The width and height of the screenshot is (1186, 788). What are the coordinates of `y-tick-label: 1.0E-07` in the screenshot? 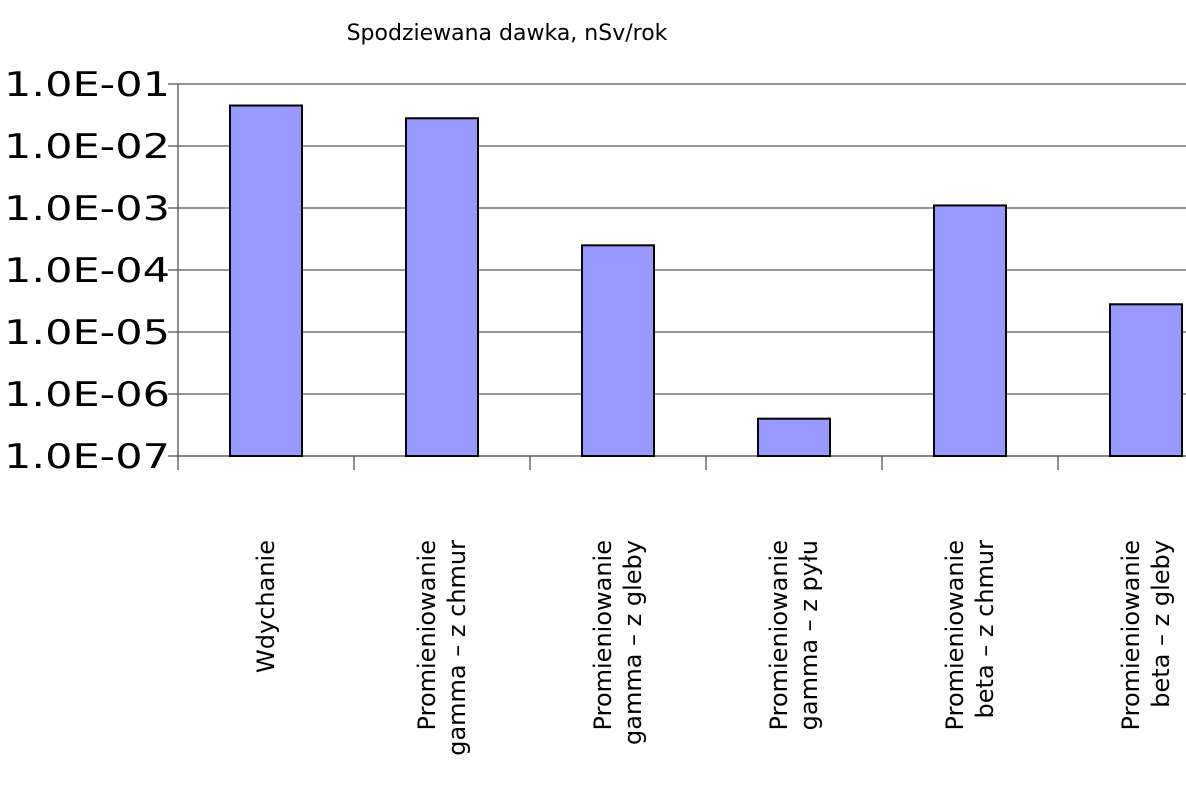 It's located at (87, 457).